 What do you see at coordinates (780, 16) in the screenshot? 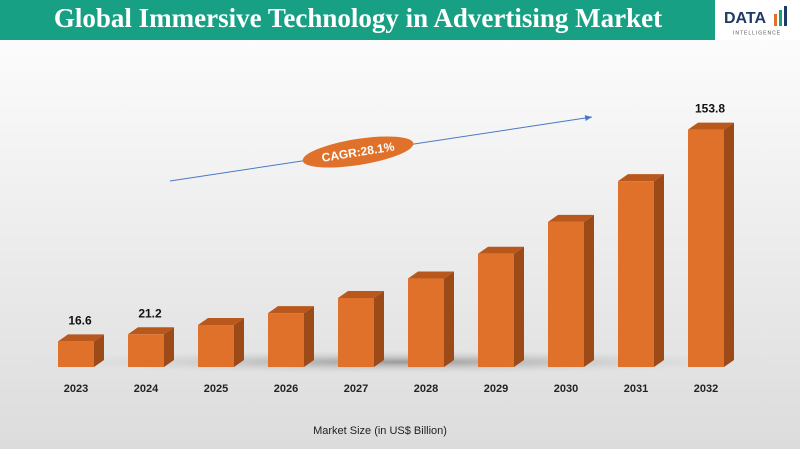
I see `logo-icon` at bounding box center [780, 16].